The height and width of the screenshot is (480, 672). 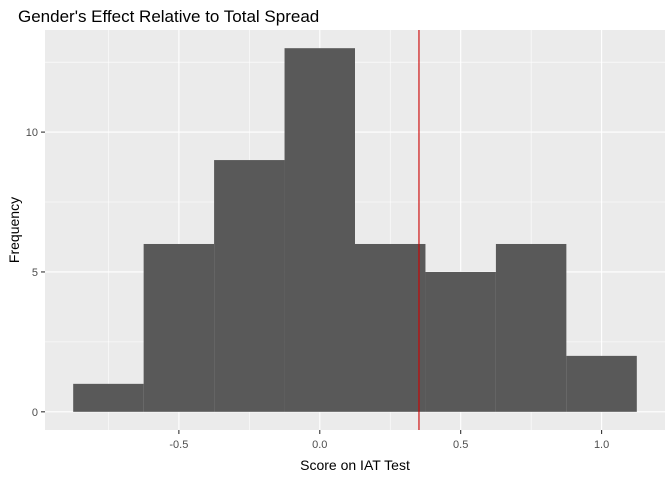 I want to click on chart-title: Gender's Effect Relative to Total Spread, so click(x=168, y=16).